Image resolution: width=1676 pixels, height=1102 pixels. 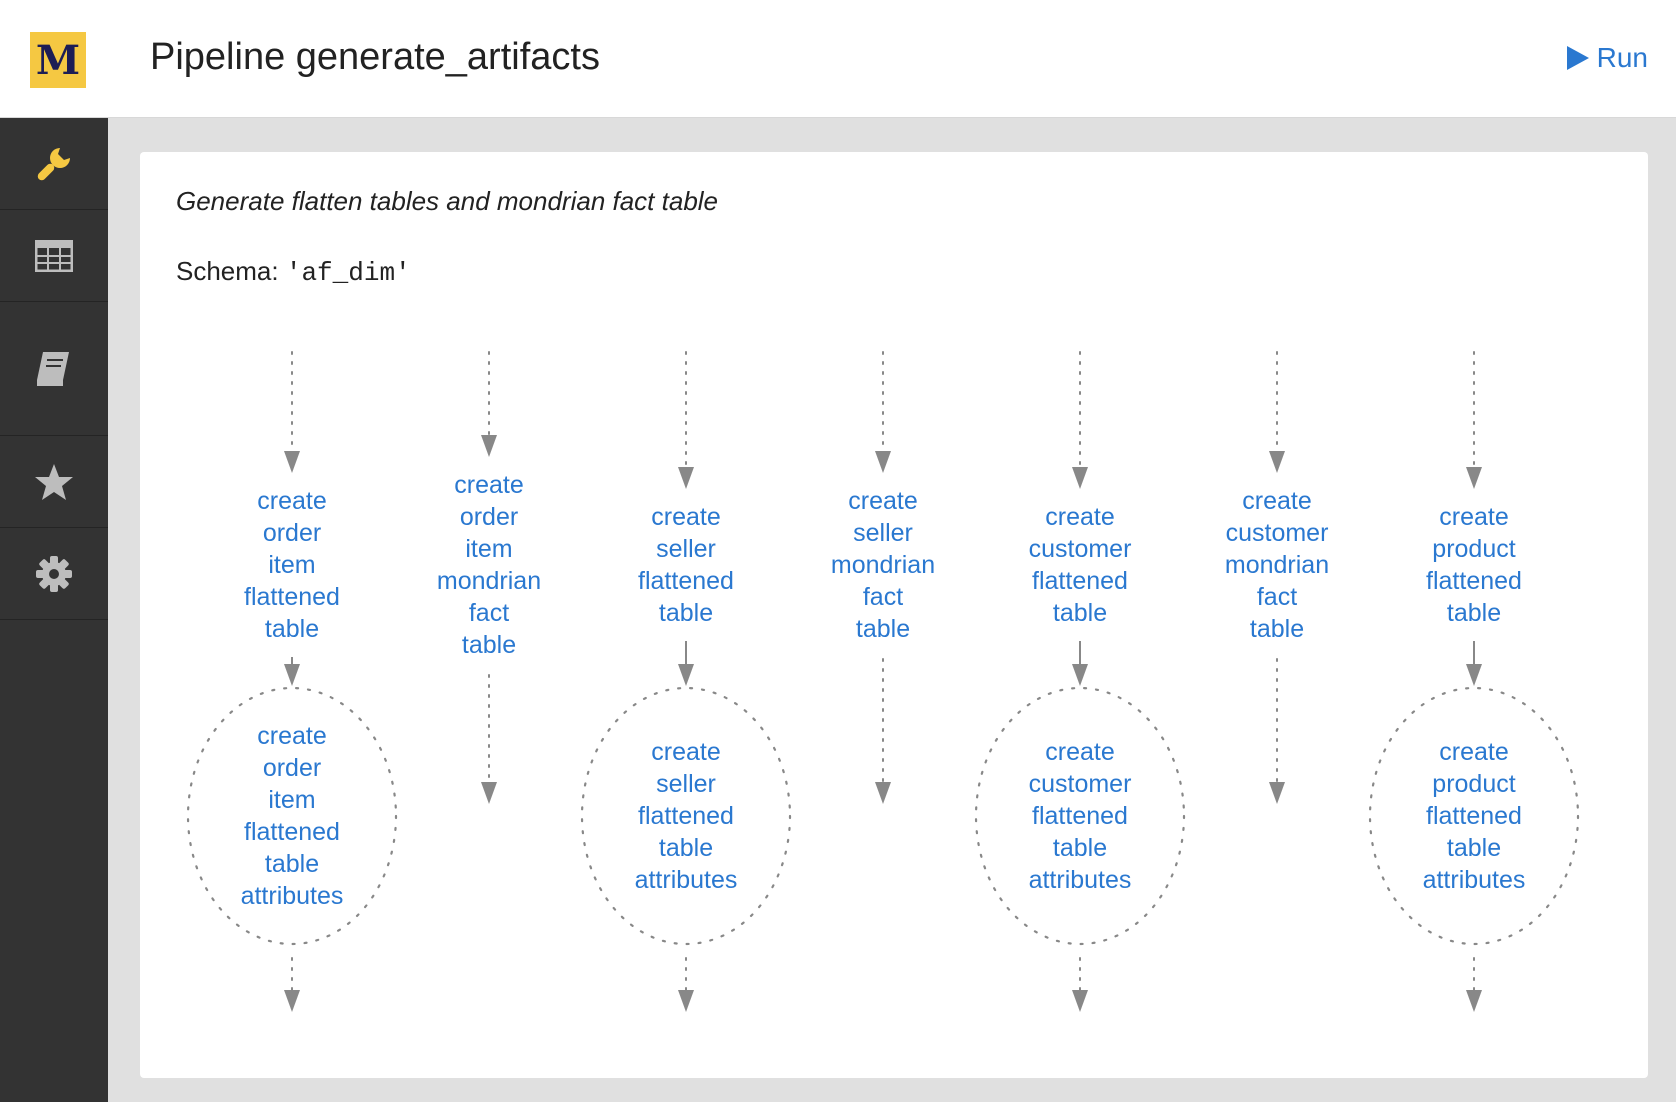 I want to click on dag-node-solid: create seller flattened table, so click(x=686, y=565).